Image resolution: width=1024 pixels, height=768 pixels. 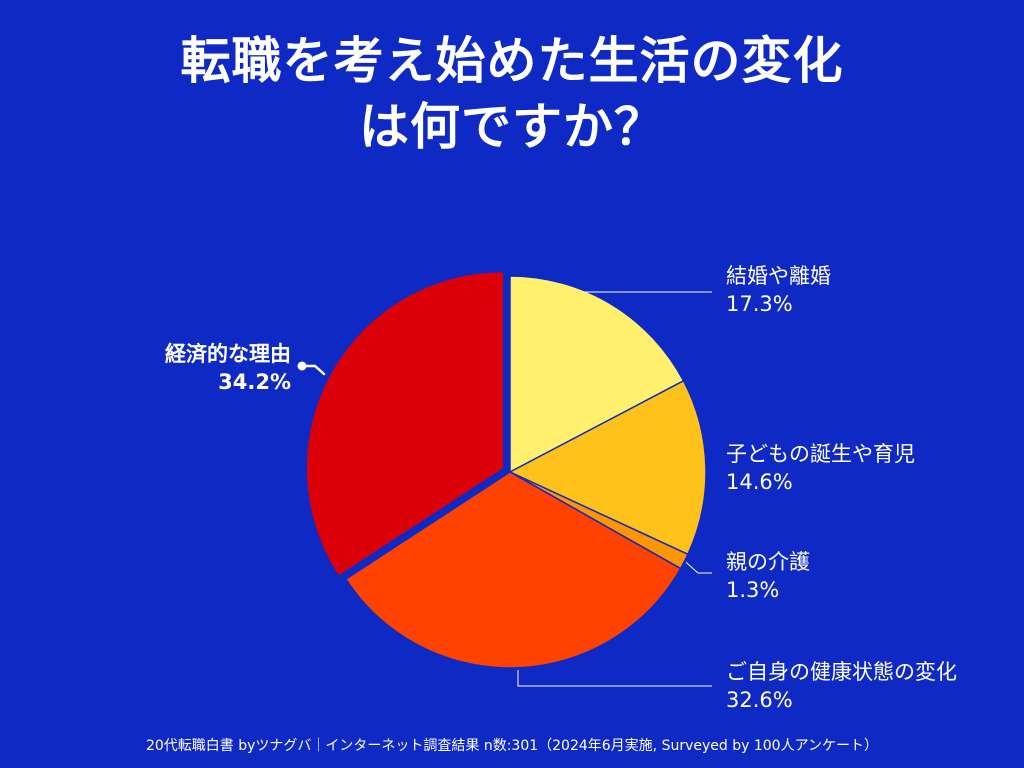 I want to click on label-health-name: ご自身の健康状態の変化, so click(x=841, y=672).